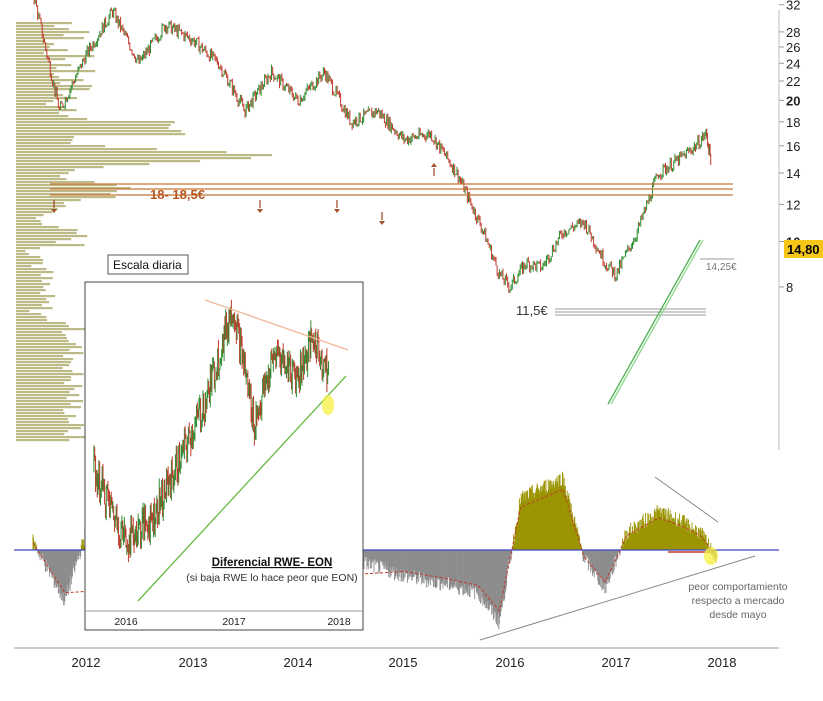  Describe the element at coordinates (738, 601) in the screenshot. I see `oscillator-note-line2: respecto a mercado` at that location.